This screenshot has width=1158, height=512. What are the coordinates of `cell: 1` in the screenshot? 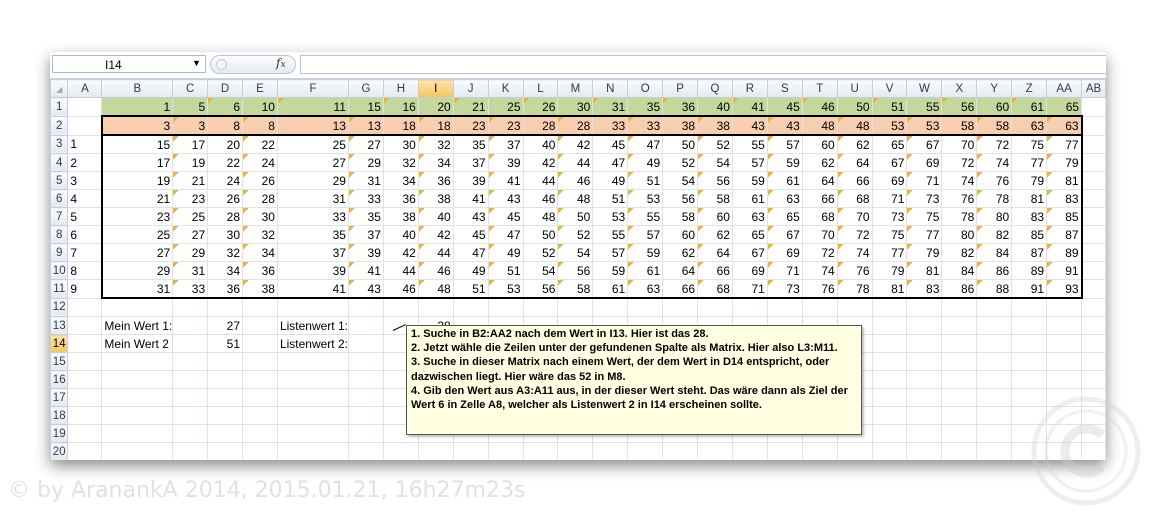 It's located at (137, 107).